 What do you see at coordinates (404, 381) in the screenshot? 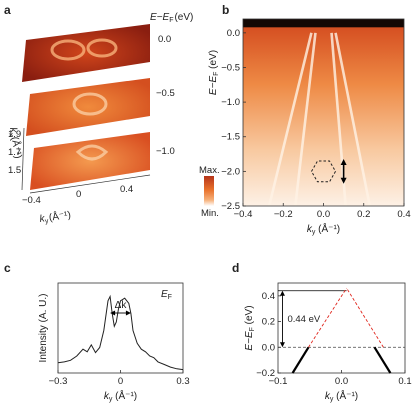
I see `x-tick-label: 0.1` at bounding box center [404, 381].